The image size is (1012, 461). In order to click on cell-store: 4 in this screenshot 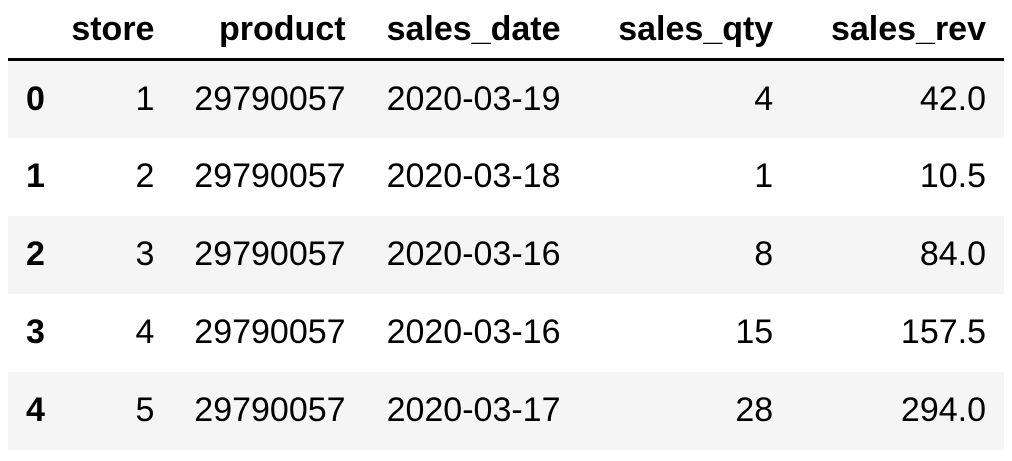, I will do `click(145, 332)`.